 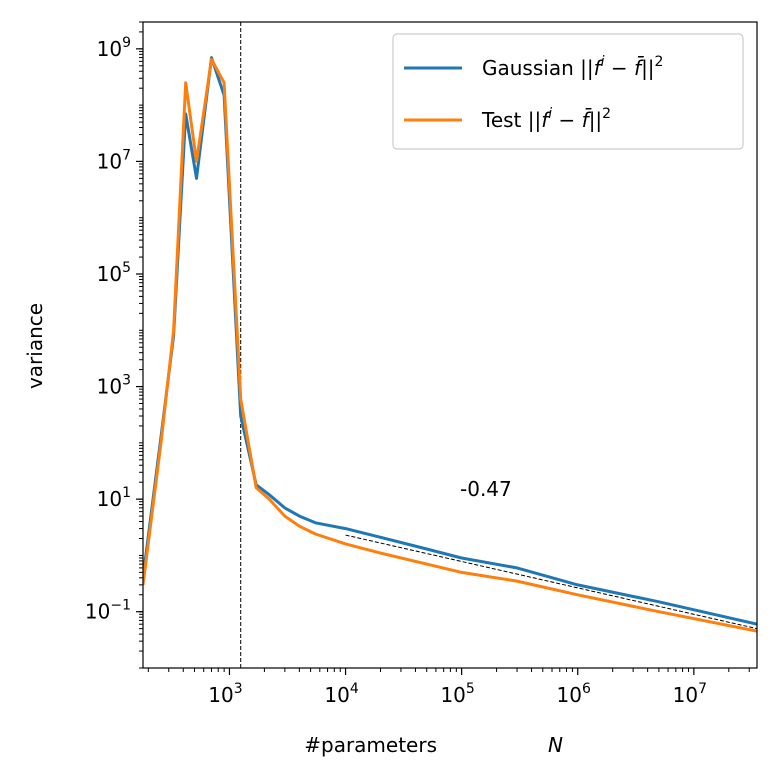 I want to click on reference-fit-line, so click(x=551, y=582).